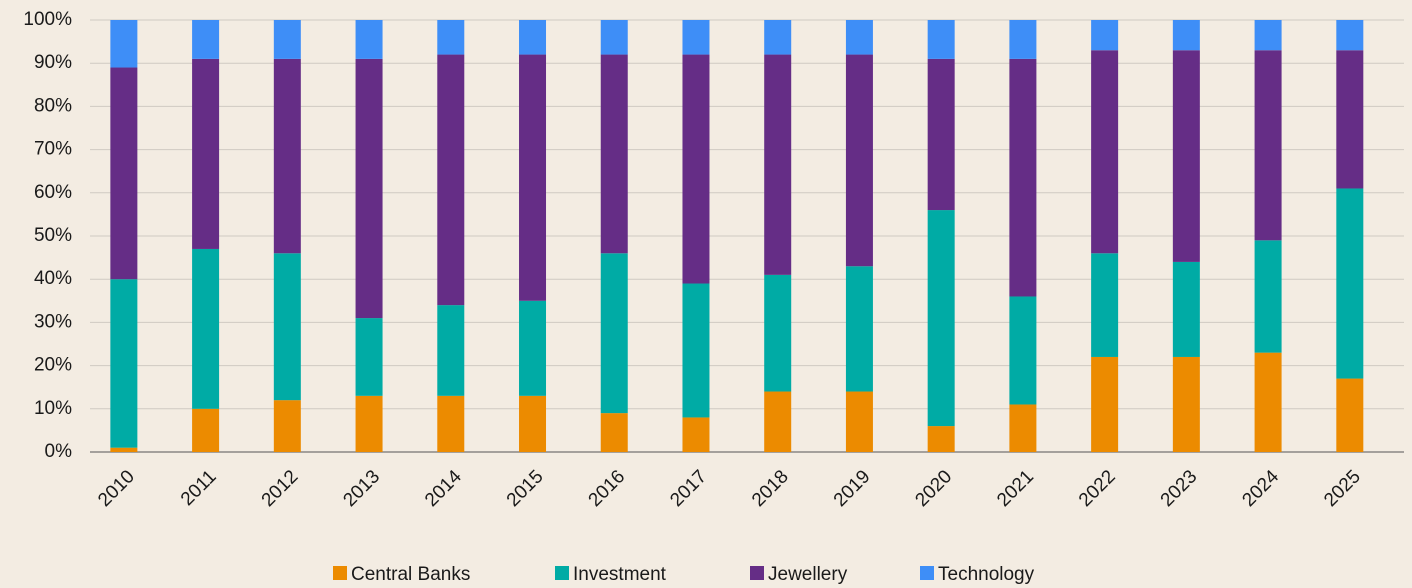  Describe the element at coordinates (1260, 488) in the screenshot. I see `x-tick-label: 2024` at that location.